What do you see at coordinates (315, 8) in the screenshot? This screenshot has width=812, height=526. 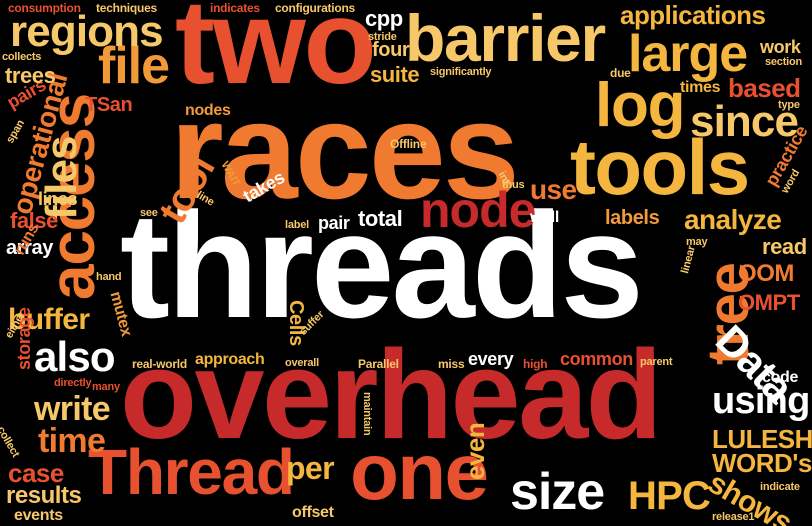 I see `word-configurations: configurations` at bounding box center [315, 8].